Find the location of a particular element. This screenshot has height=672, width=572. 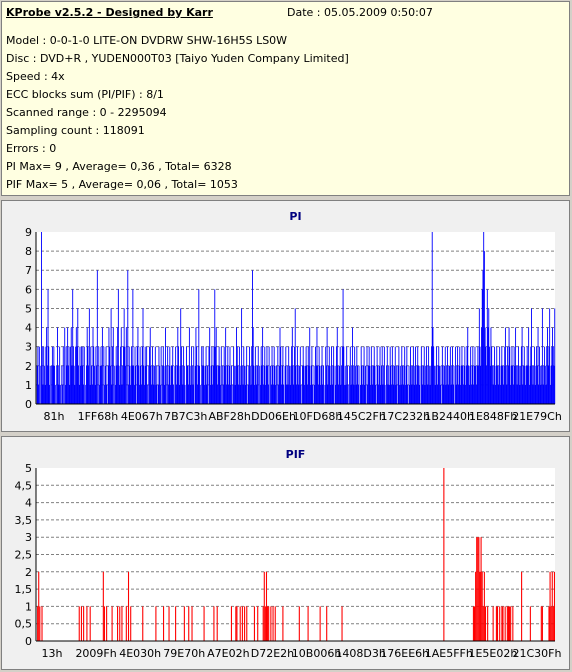

info-scanned-range: Scanned range : 0 - 2295094 is located at coordinates (86, 112).